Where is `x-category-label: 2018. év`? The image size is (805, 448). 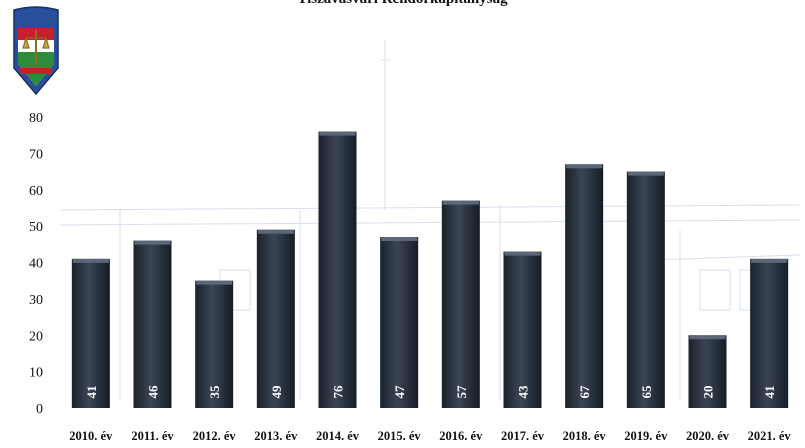 x-category-label: 2018. év is located at coordinates (585, 436).